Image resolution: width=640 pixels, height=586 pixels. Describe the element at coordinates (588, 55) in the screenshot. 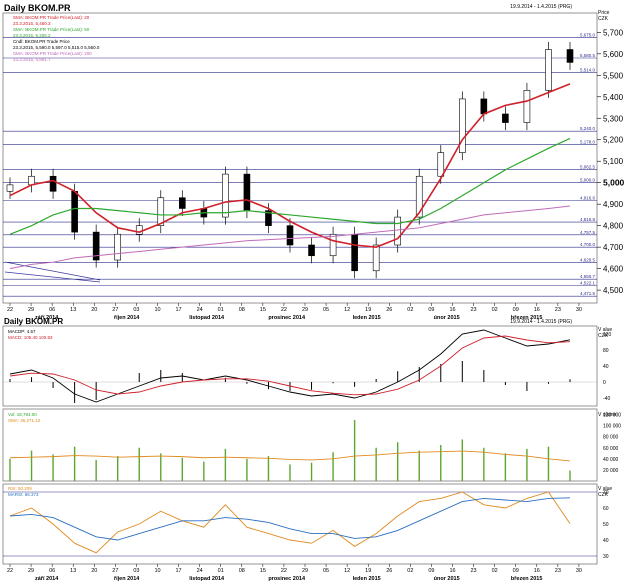

I see `level-label: 5,580.5` at that location.